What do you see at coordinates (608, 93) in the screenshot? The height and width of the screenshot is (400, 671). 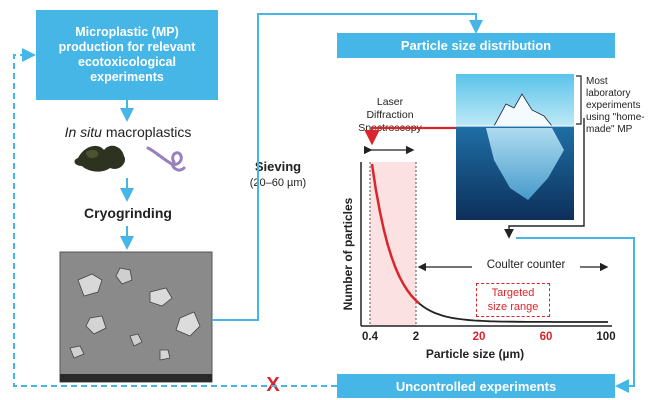 I see `iceberg-note-line-2: laboratory` at bounding box center [608, 93].